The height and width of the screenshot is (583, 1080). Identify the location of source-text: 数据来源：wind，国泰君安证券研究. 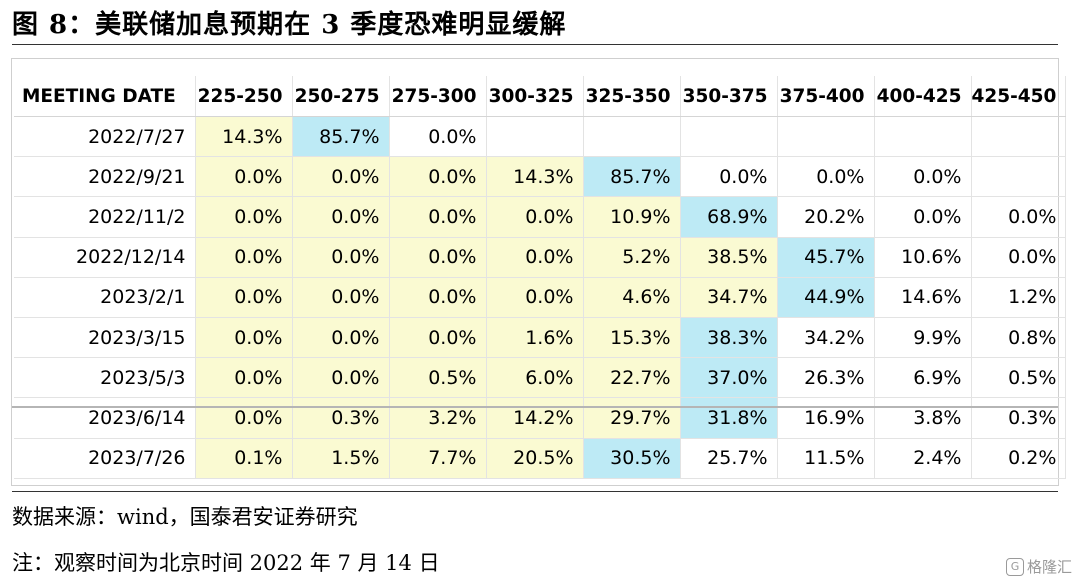
(185, 517).